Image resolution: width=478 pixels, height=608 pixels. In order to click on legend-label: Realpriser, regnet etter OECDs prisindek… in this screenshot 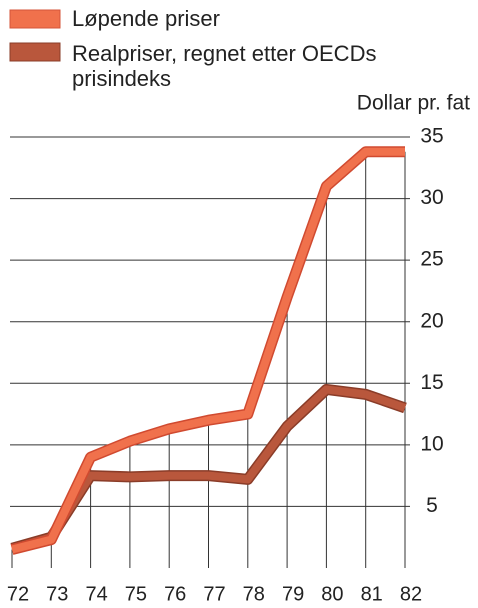, I will do `click(224, 66)`.